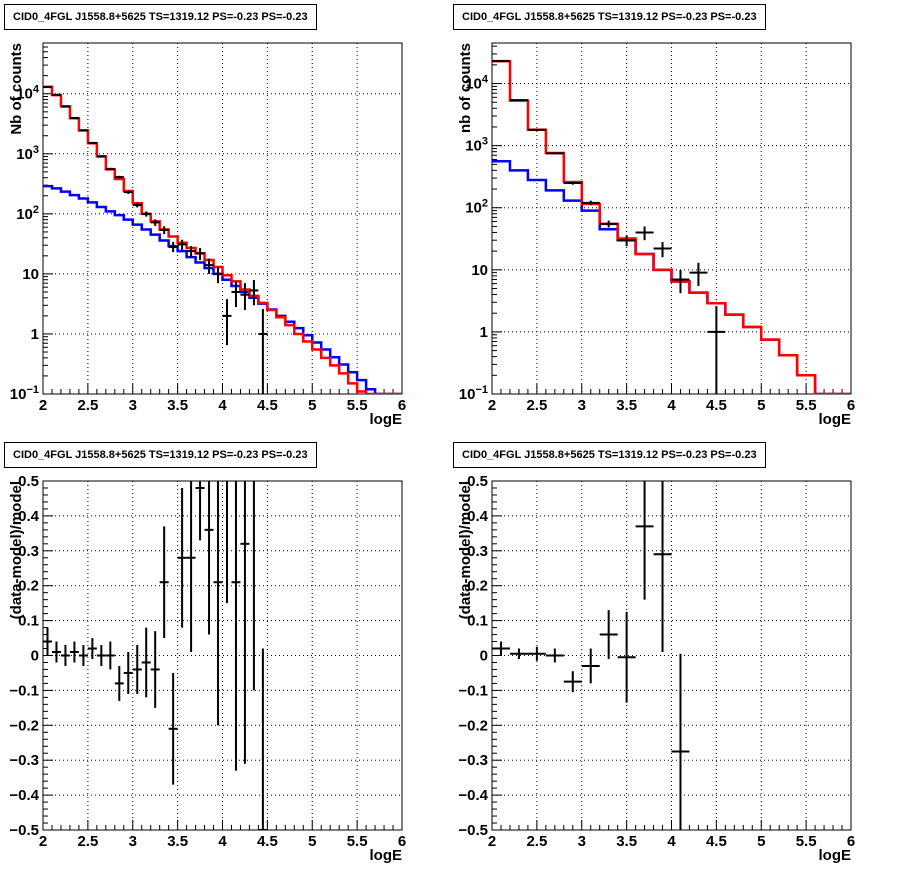 The height and width of the screenshot is (875, 898). Describe the element at coordinates (761, 841) in the screenshot. I see `x-tick-label: 5` at that location.